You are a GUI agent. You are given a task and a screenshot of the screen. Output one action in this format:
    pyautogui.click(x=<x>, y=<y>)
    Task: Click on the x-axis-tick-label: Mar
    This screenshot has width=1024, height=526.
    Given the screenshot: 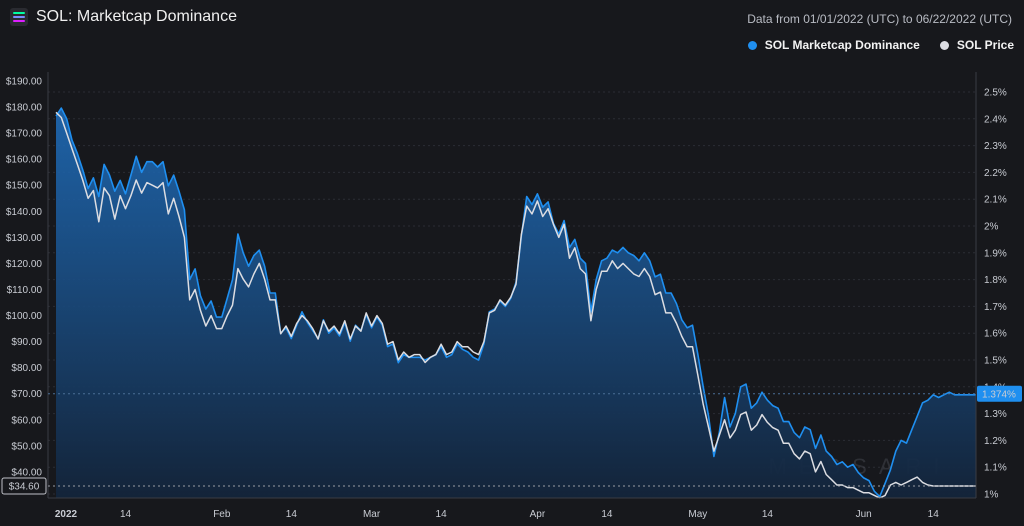 What is the action you would take?
    pyautogui.click(x=372, y=514)
    